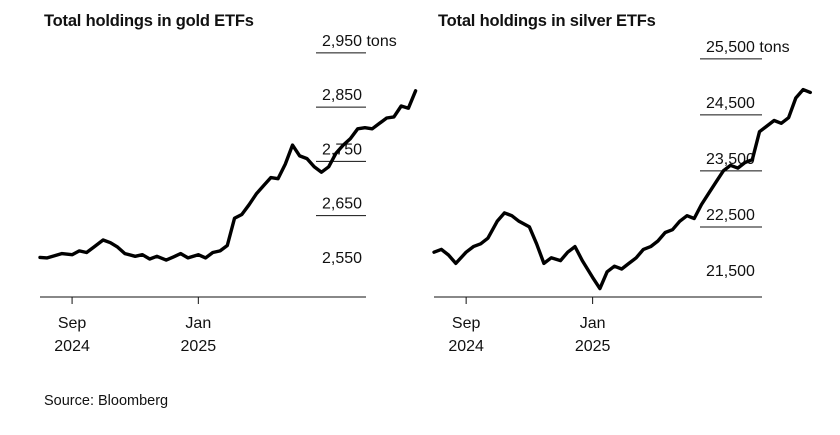 Image resolution: width=840 pixels, height=435 pixels. What do you see at coordinates (748, 47) in the screenshot?
I see `silver-y-tick-label: 25,500 tons` at bounding box center [748, 47].